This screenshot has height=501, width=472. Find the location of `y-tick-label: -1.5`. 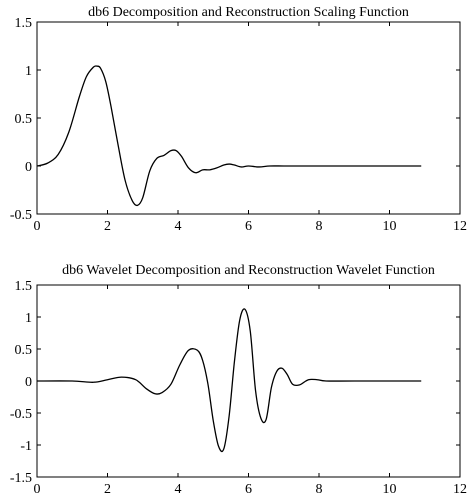

y-tick-label: -1.5 is located at coordinates (21, 478).